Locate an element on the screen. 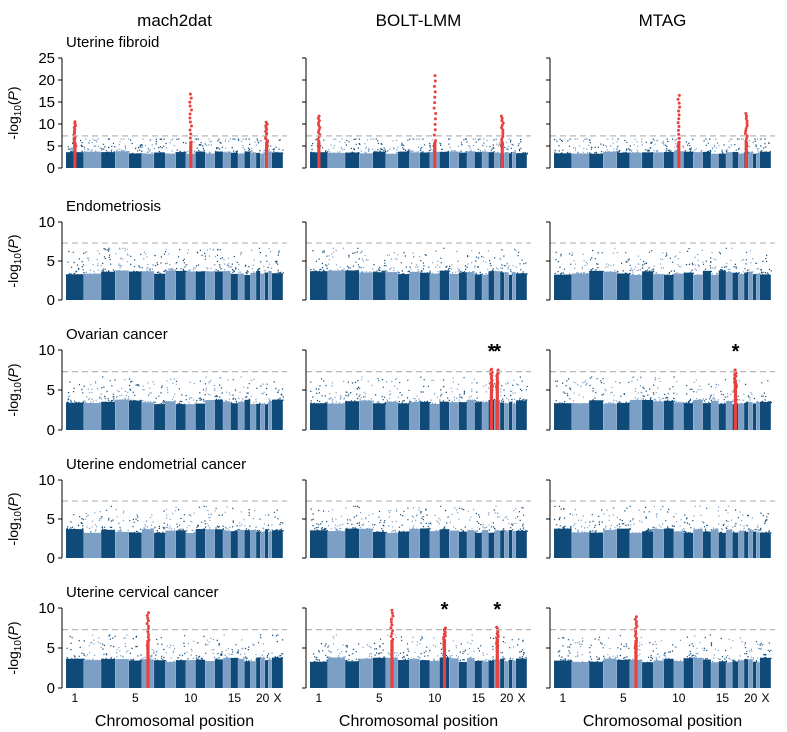  y-label-prefix: -log is located at coordinates (13, 127).